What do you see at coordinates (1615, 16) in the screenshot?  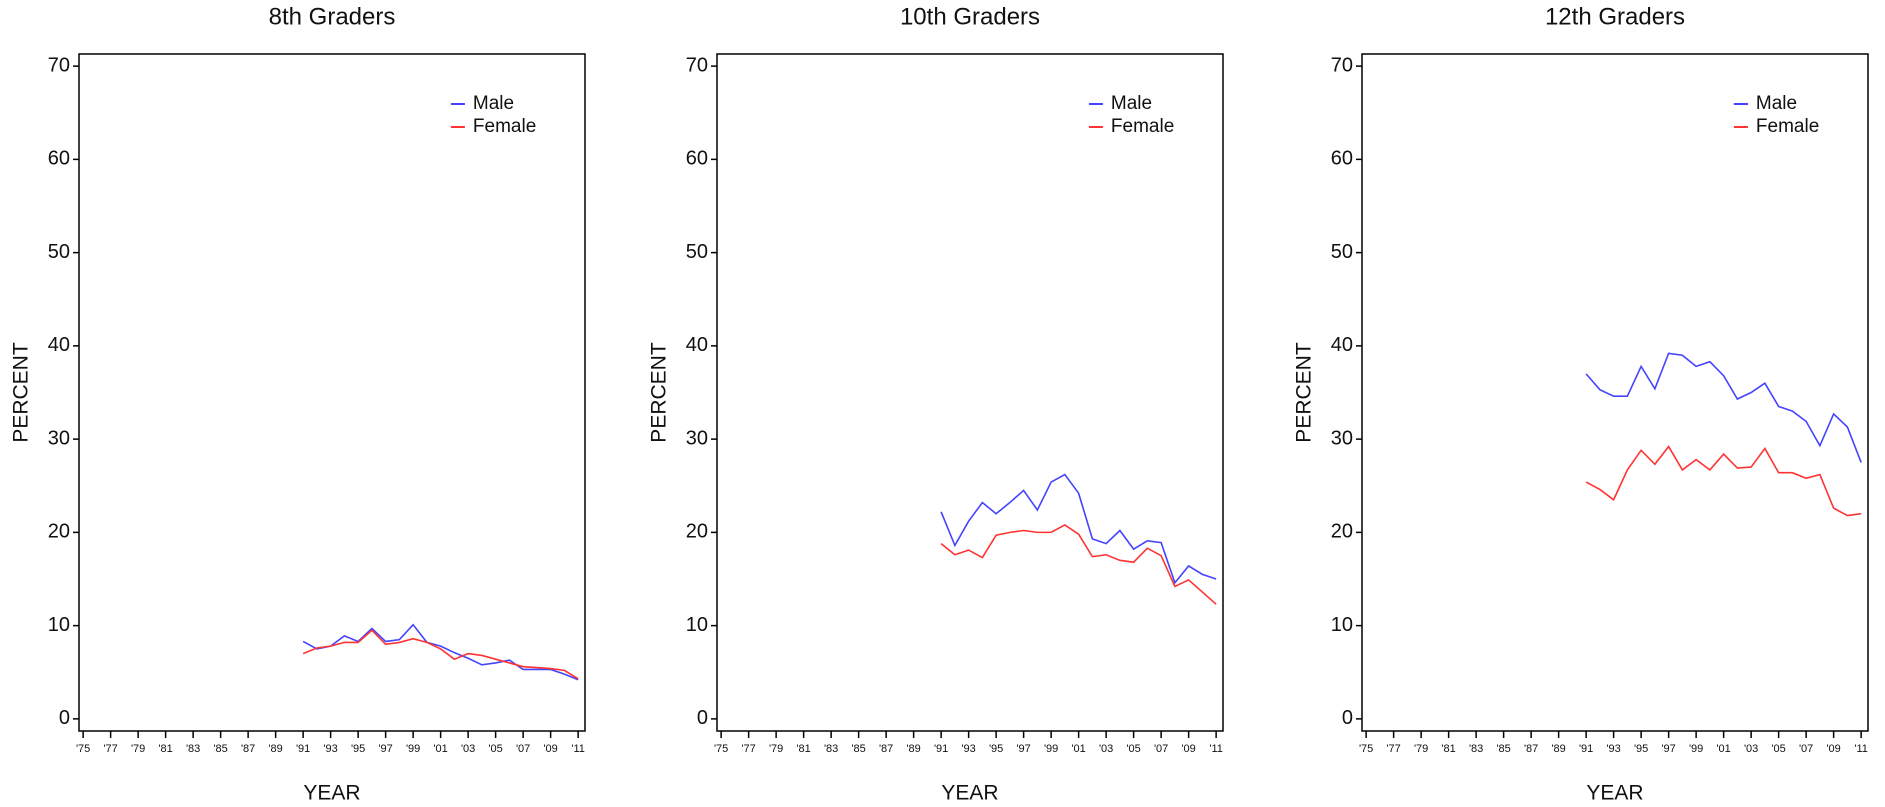 I see `chart-title: 12th Graders` at bounding box center [1615, 16].